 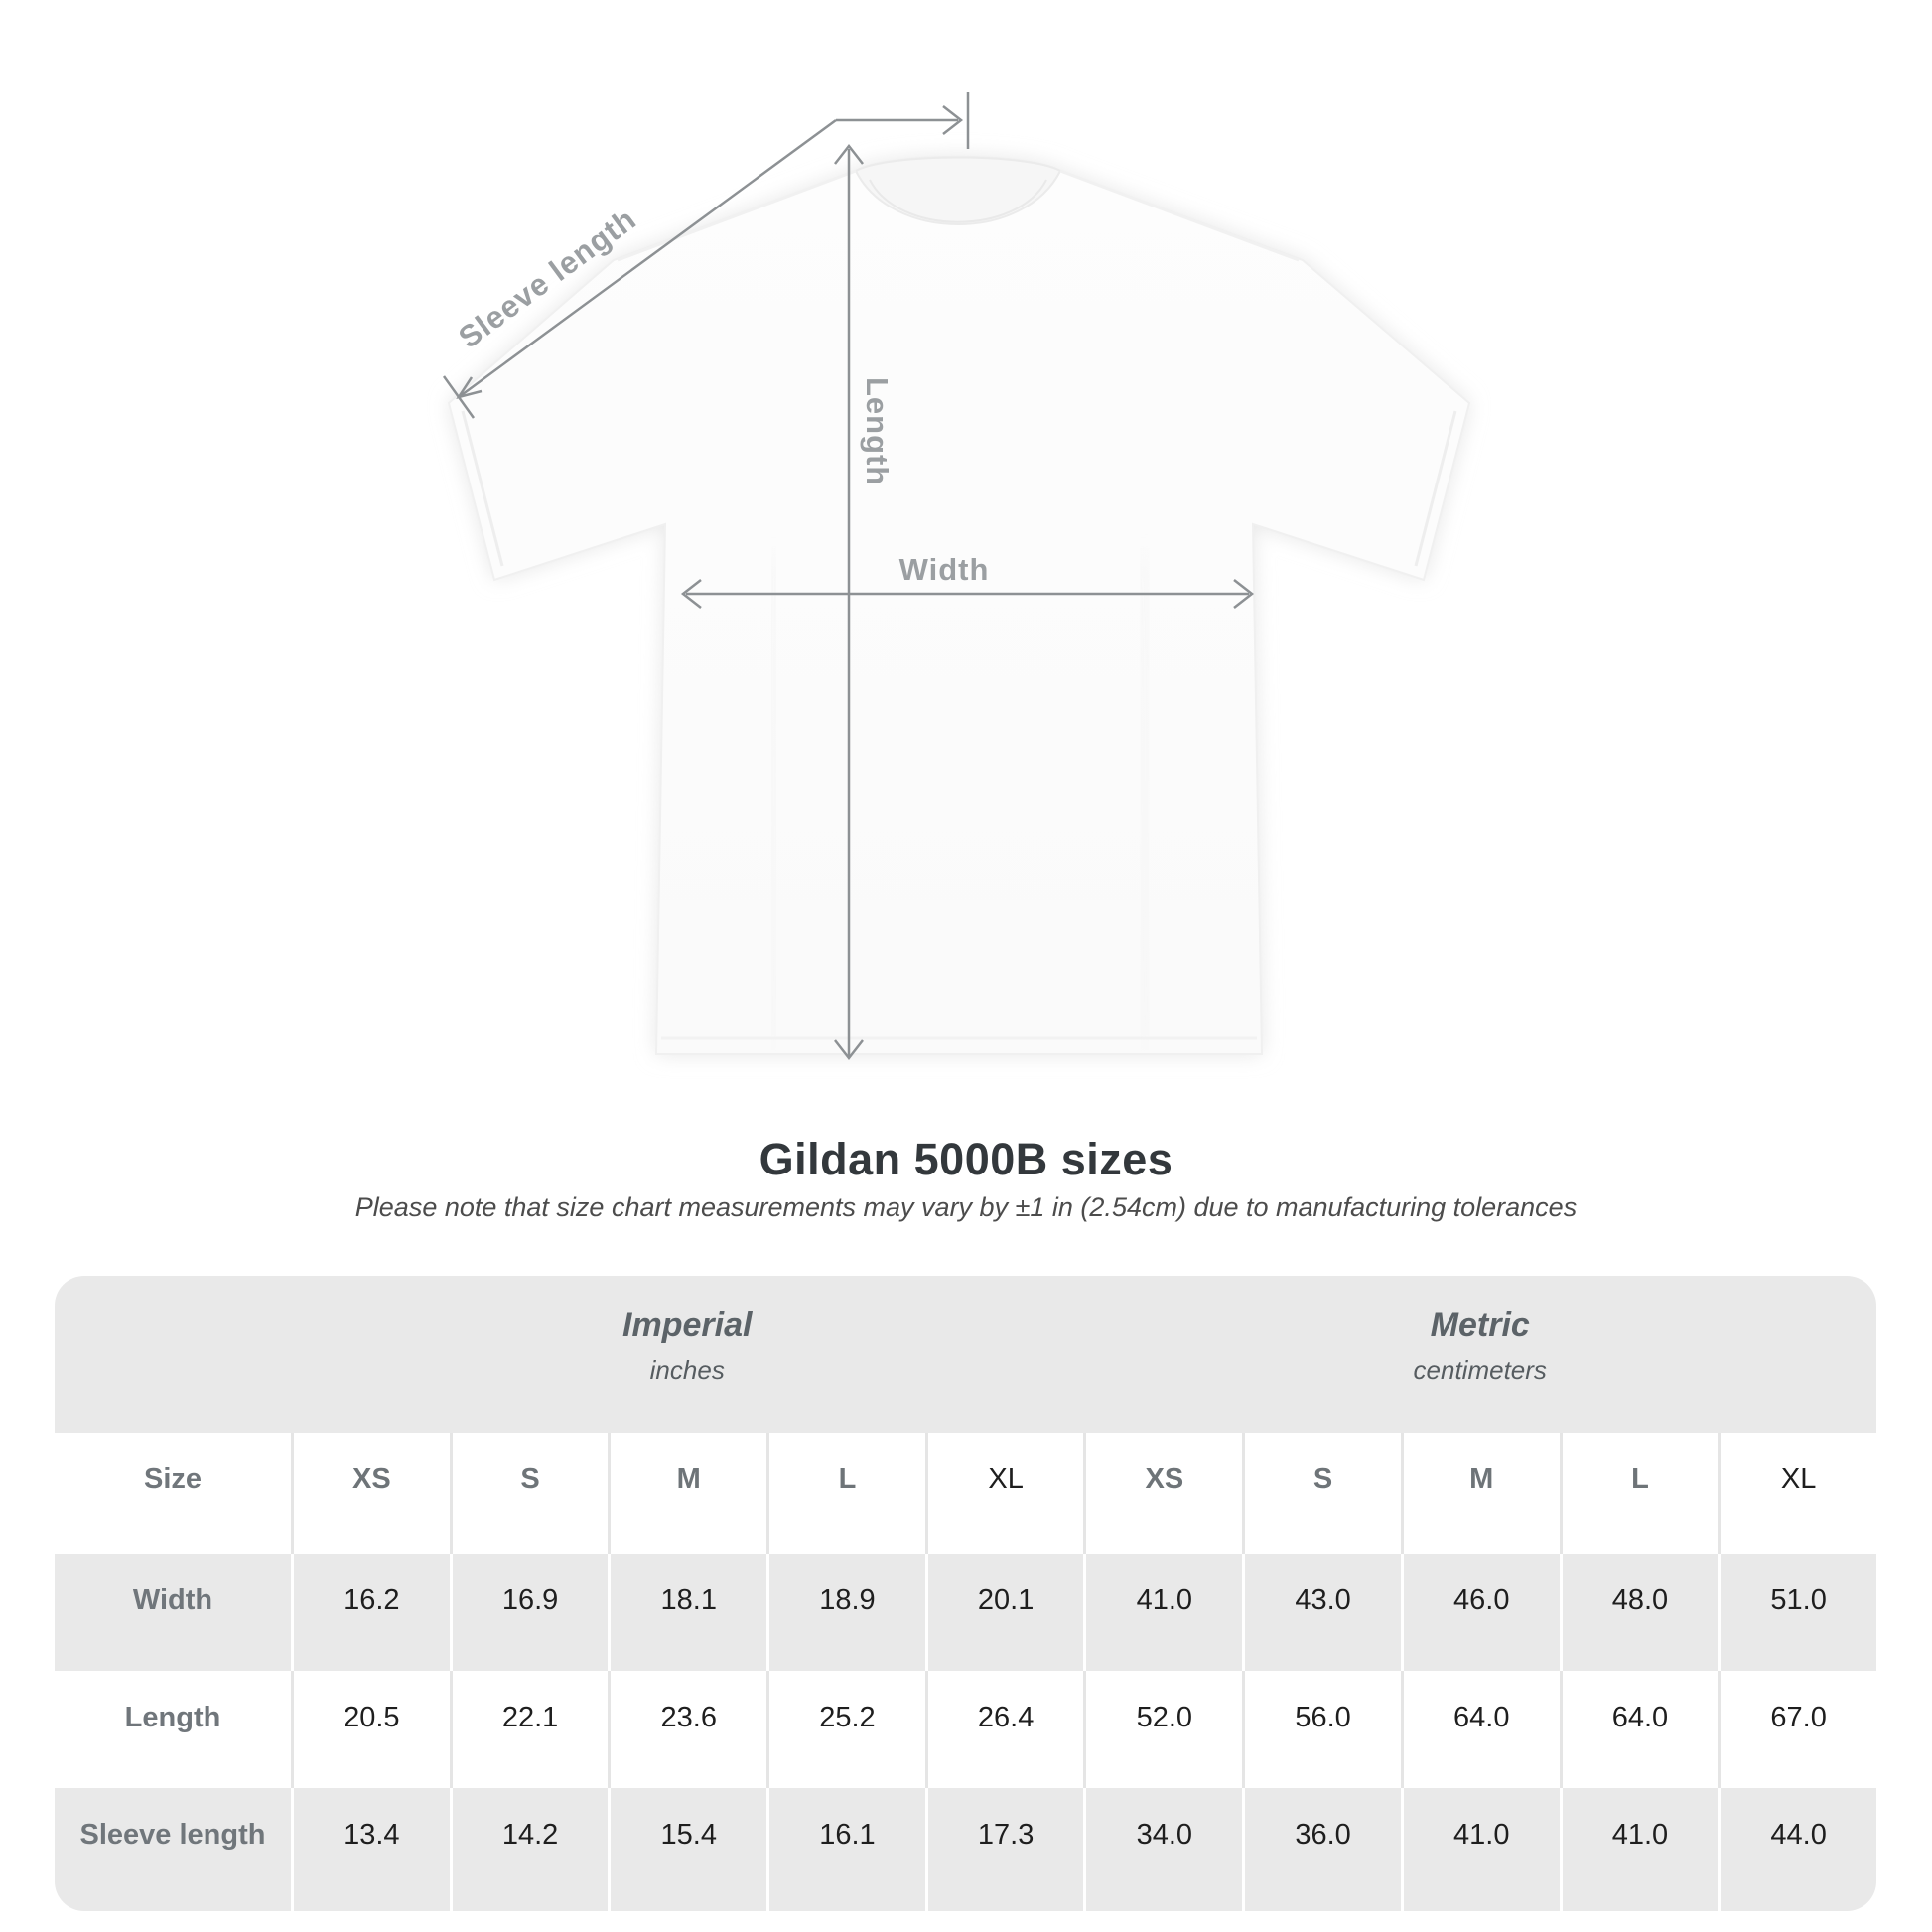 I want to click on collar, so click(x=958, y=190).